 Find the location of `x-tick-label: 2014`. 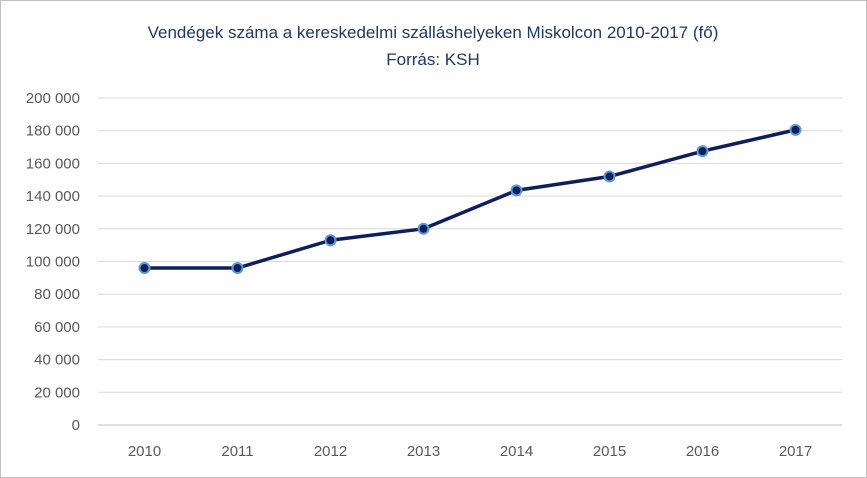

x-tick-label: 2014 is located at coordinates (516, 451).